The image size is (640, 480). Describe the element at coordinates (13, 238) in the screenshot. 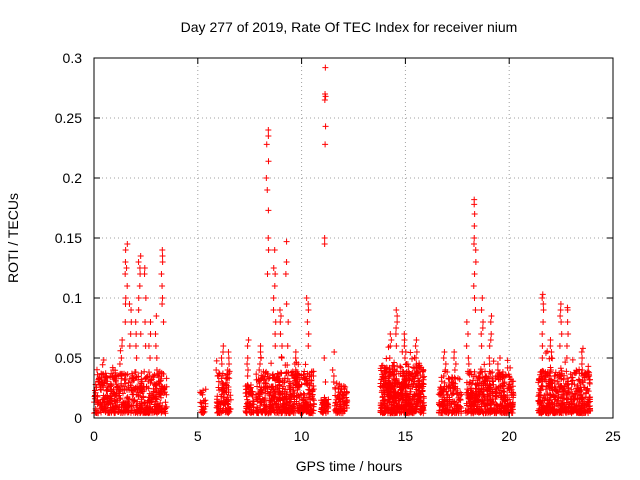

I see `y-axis-label: ROTI / TECUs` at that location.